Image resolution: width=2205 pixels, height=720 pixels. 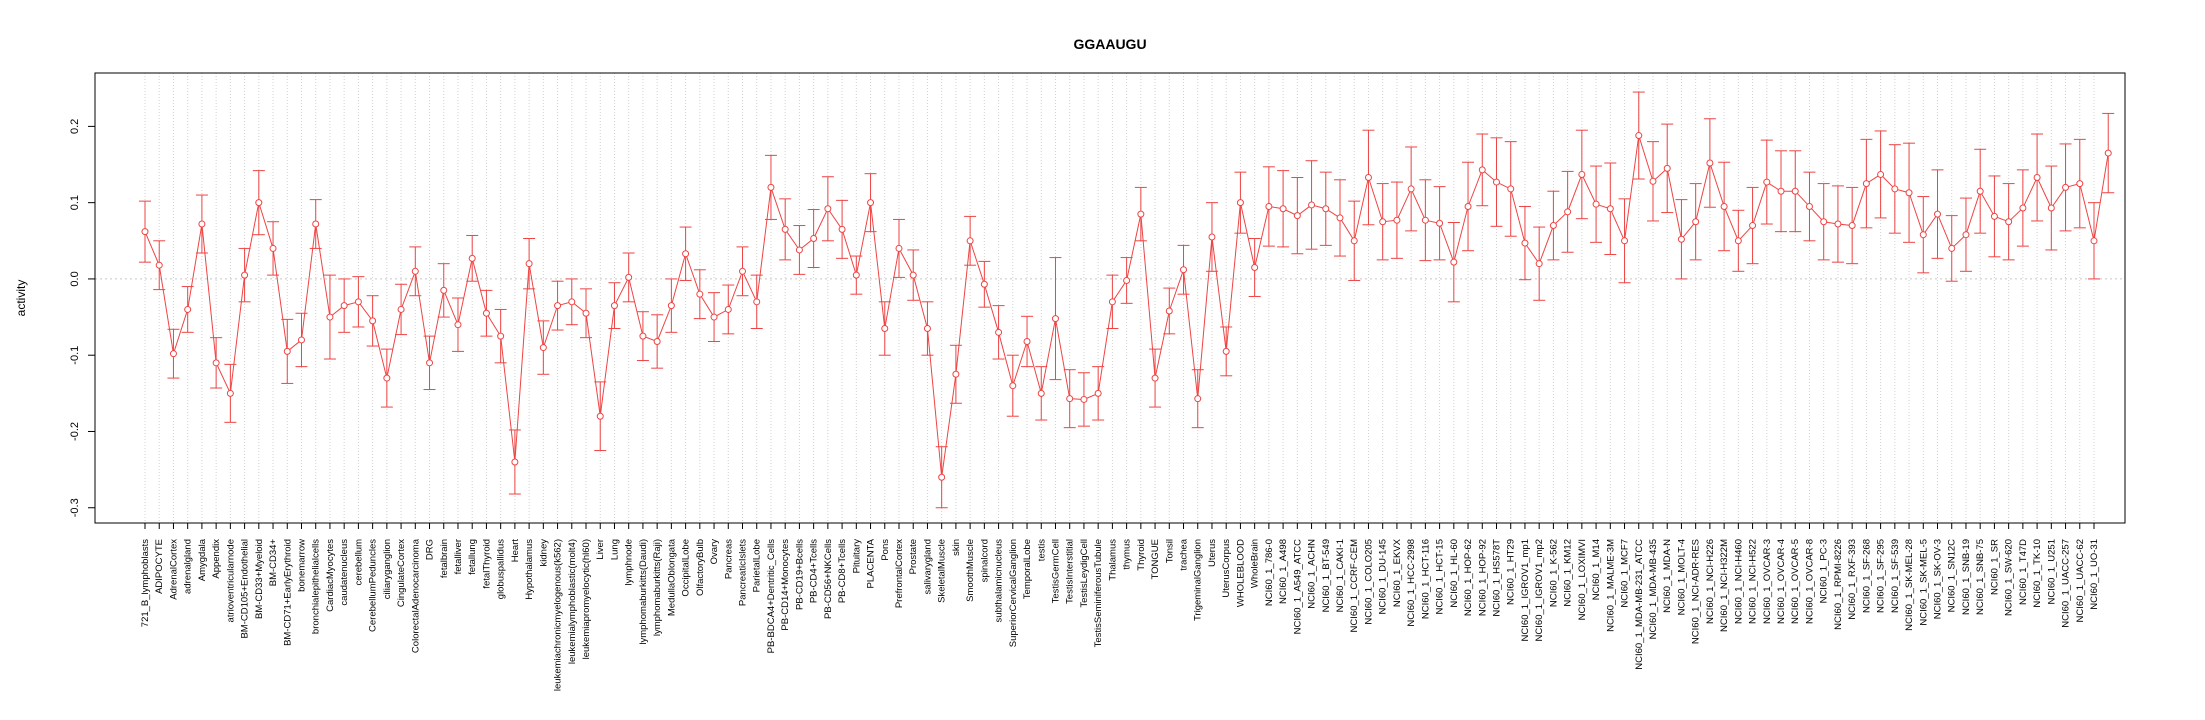 What do you see at coordinates (1326, 575) in the screenshot?
I see `x-tick-label: NCI60_1_BT-549` at bounding box center [1326, 575].